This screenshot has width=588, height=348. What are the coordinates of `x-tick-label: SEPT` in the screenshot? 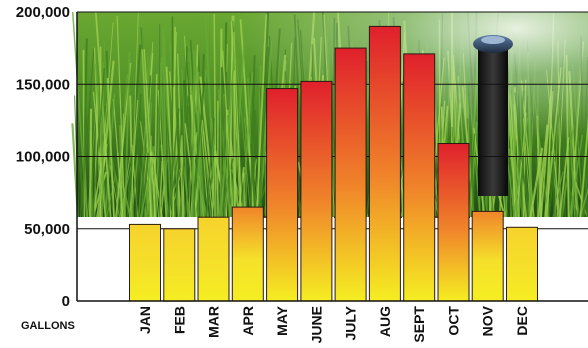 It's located at (419, 324).